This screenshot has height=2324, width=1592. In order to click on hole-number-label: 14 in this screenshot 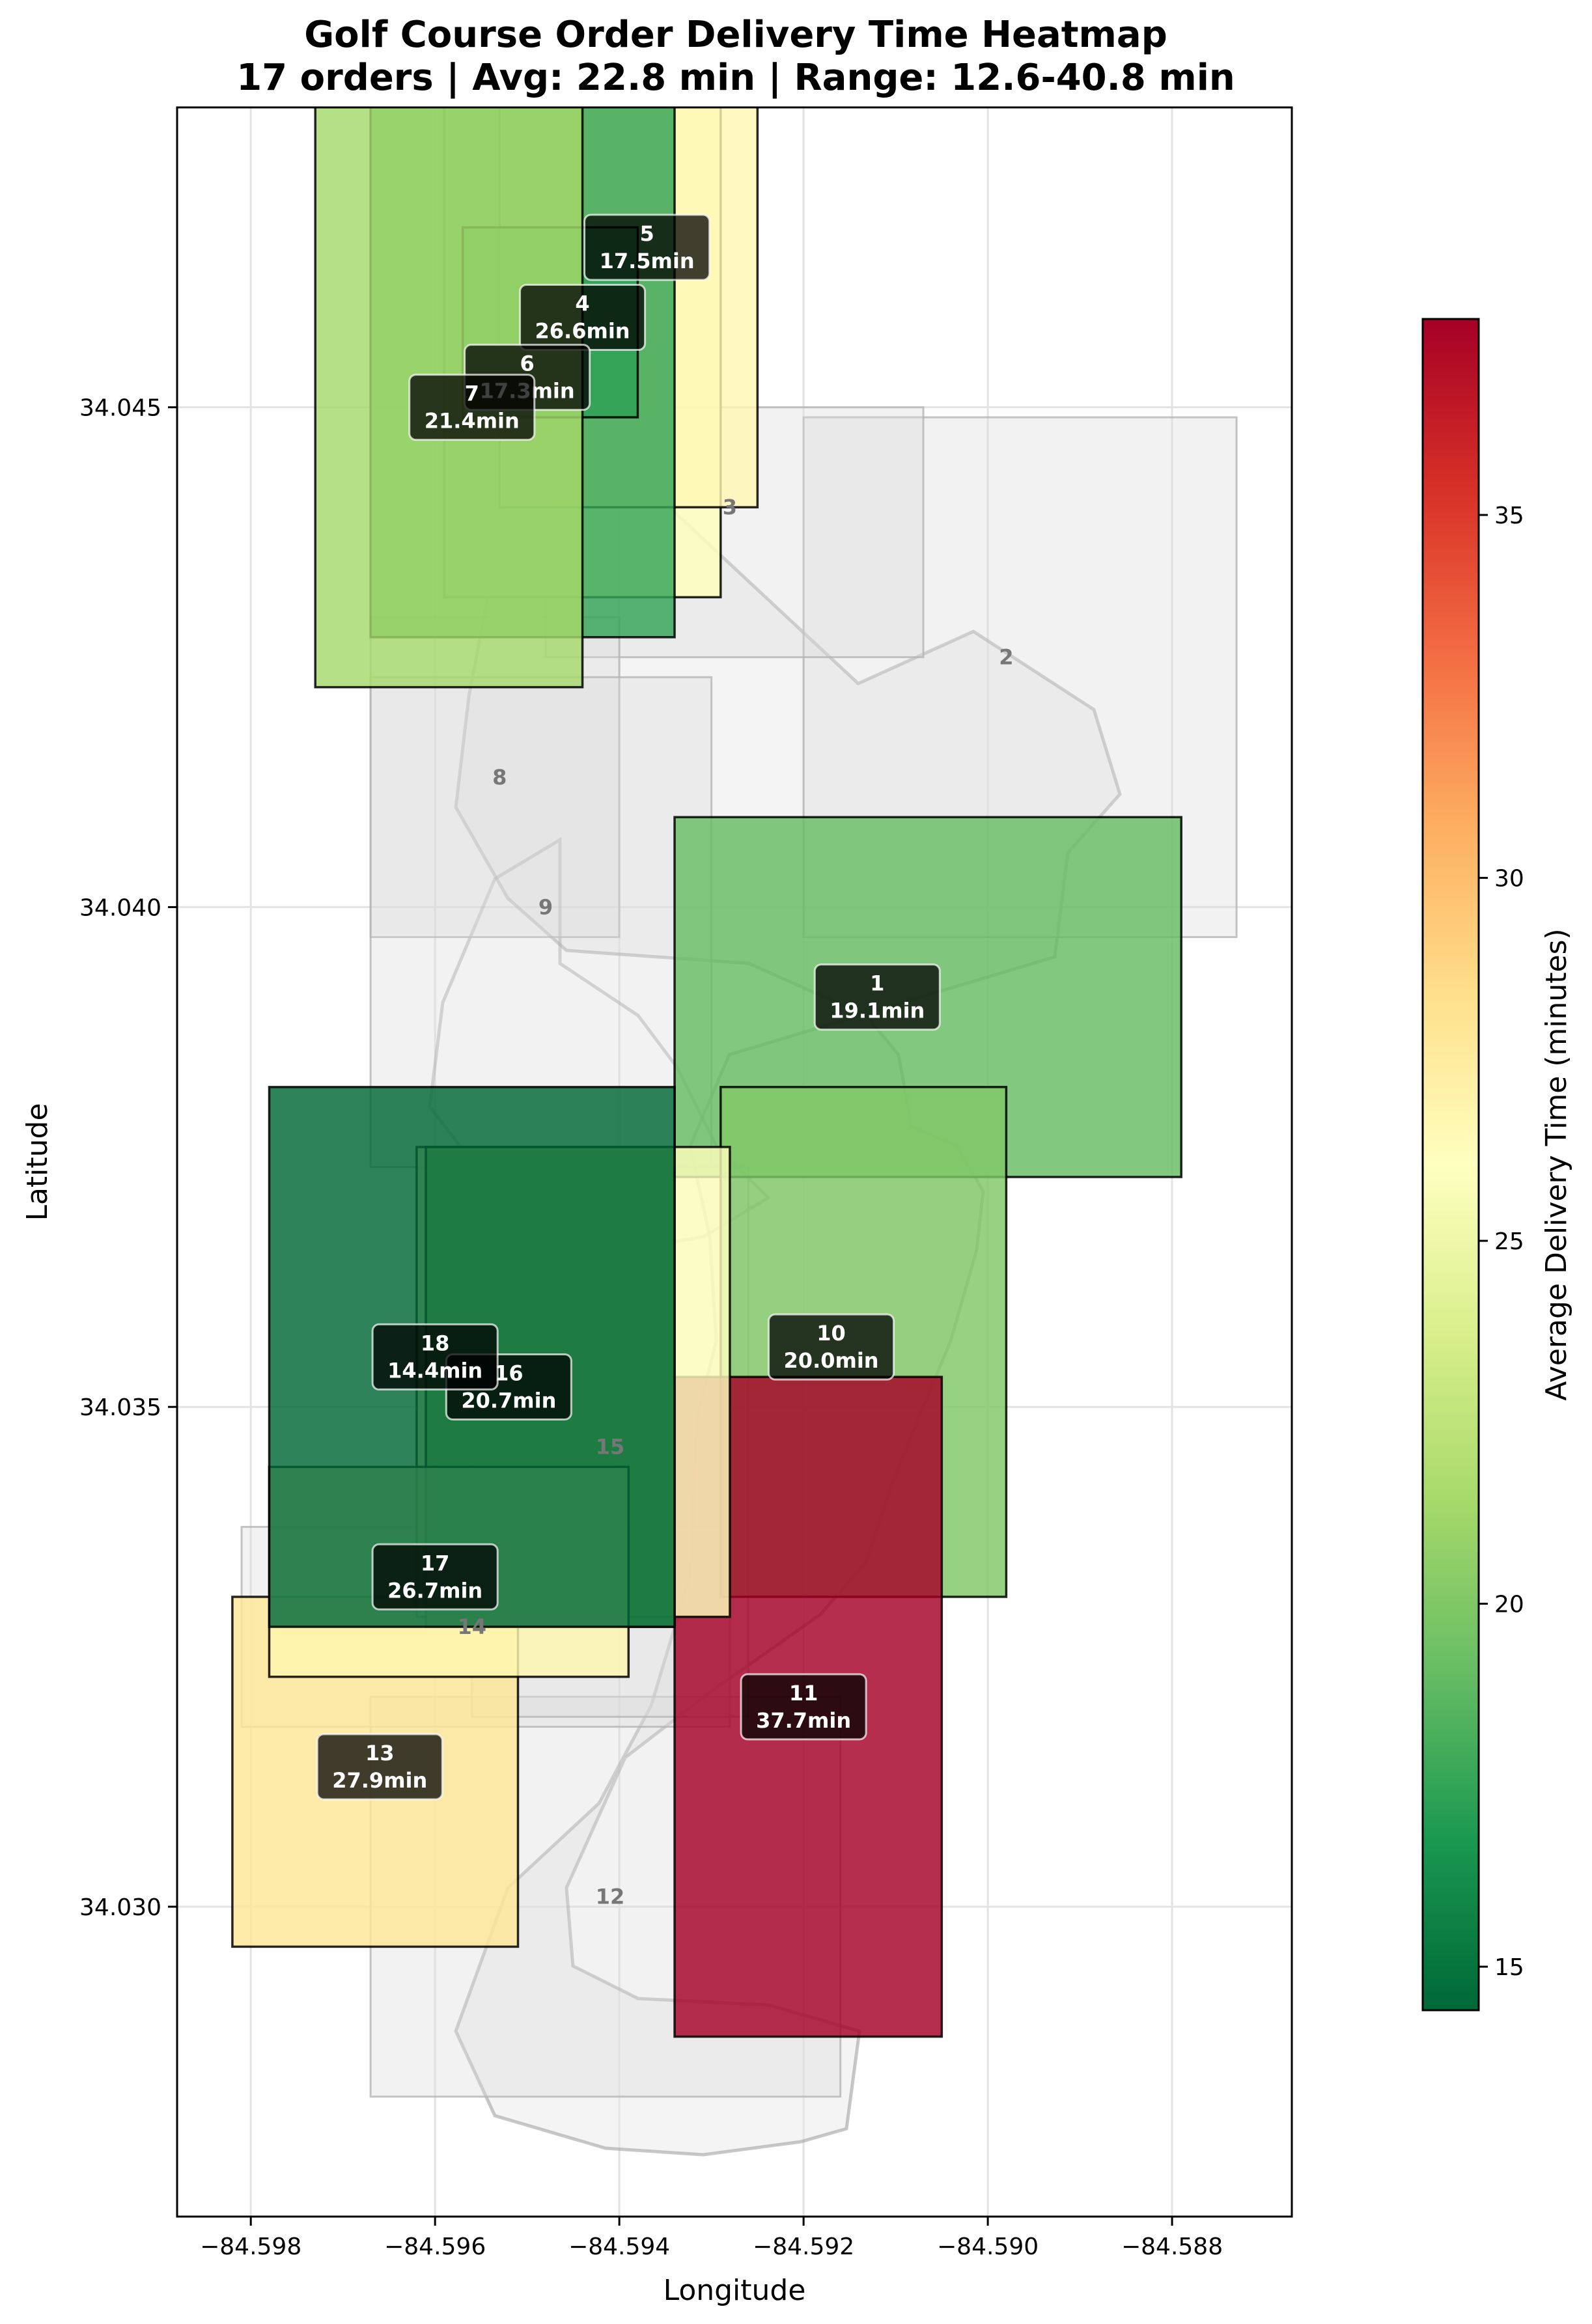, I will do `click(471, 1627)`.